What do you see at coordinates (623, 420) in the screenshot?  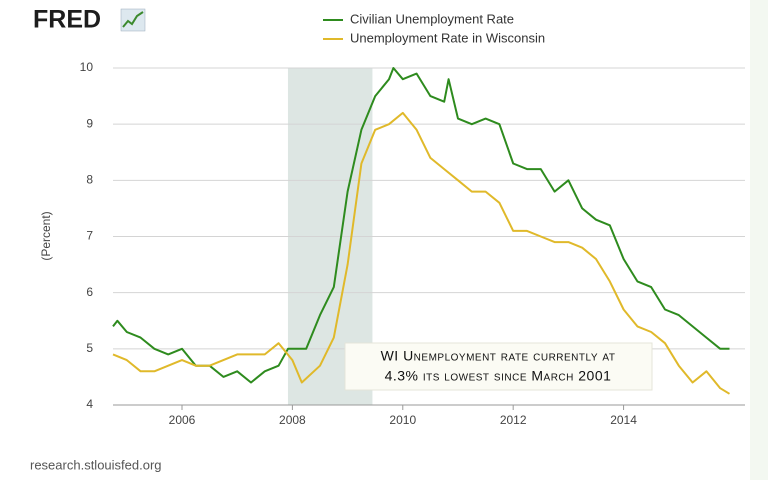 I see `x-tick-label: 2014` at bounding box center [623, 420].